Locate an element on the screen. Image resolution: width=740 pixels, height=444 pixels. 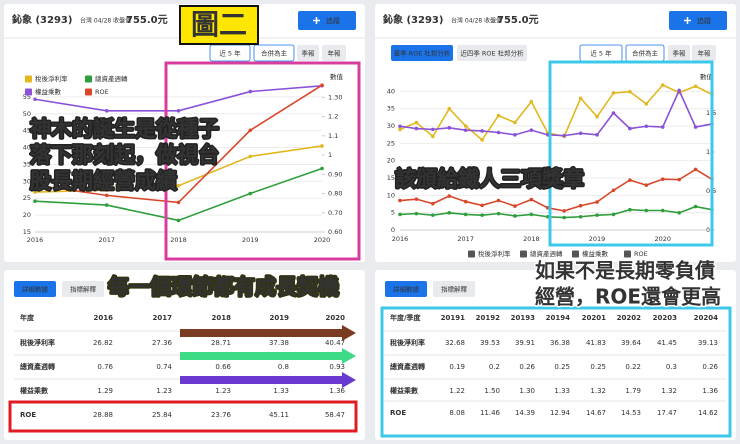
table-cell: 0.22 is located at coordinates (633, 367).